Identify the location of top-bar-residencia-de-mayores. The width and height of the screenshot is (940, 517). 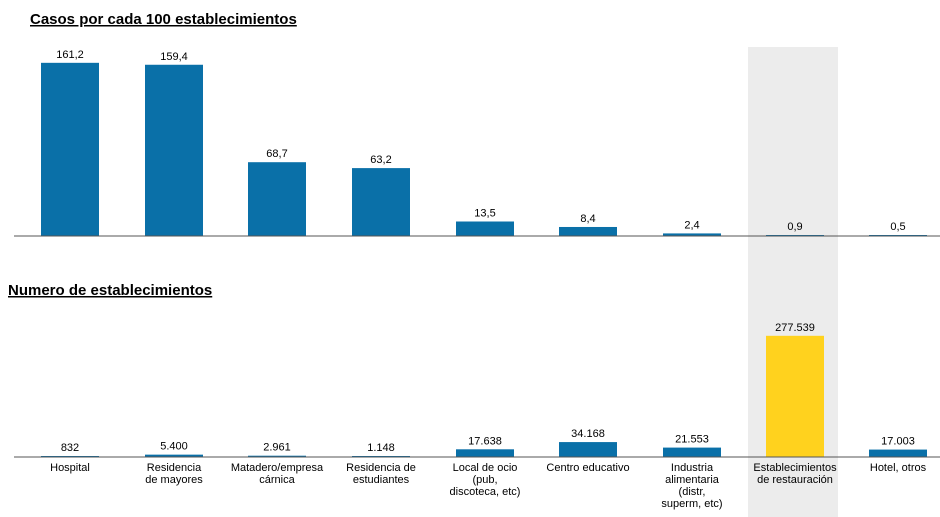
(174, 150).